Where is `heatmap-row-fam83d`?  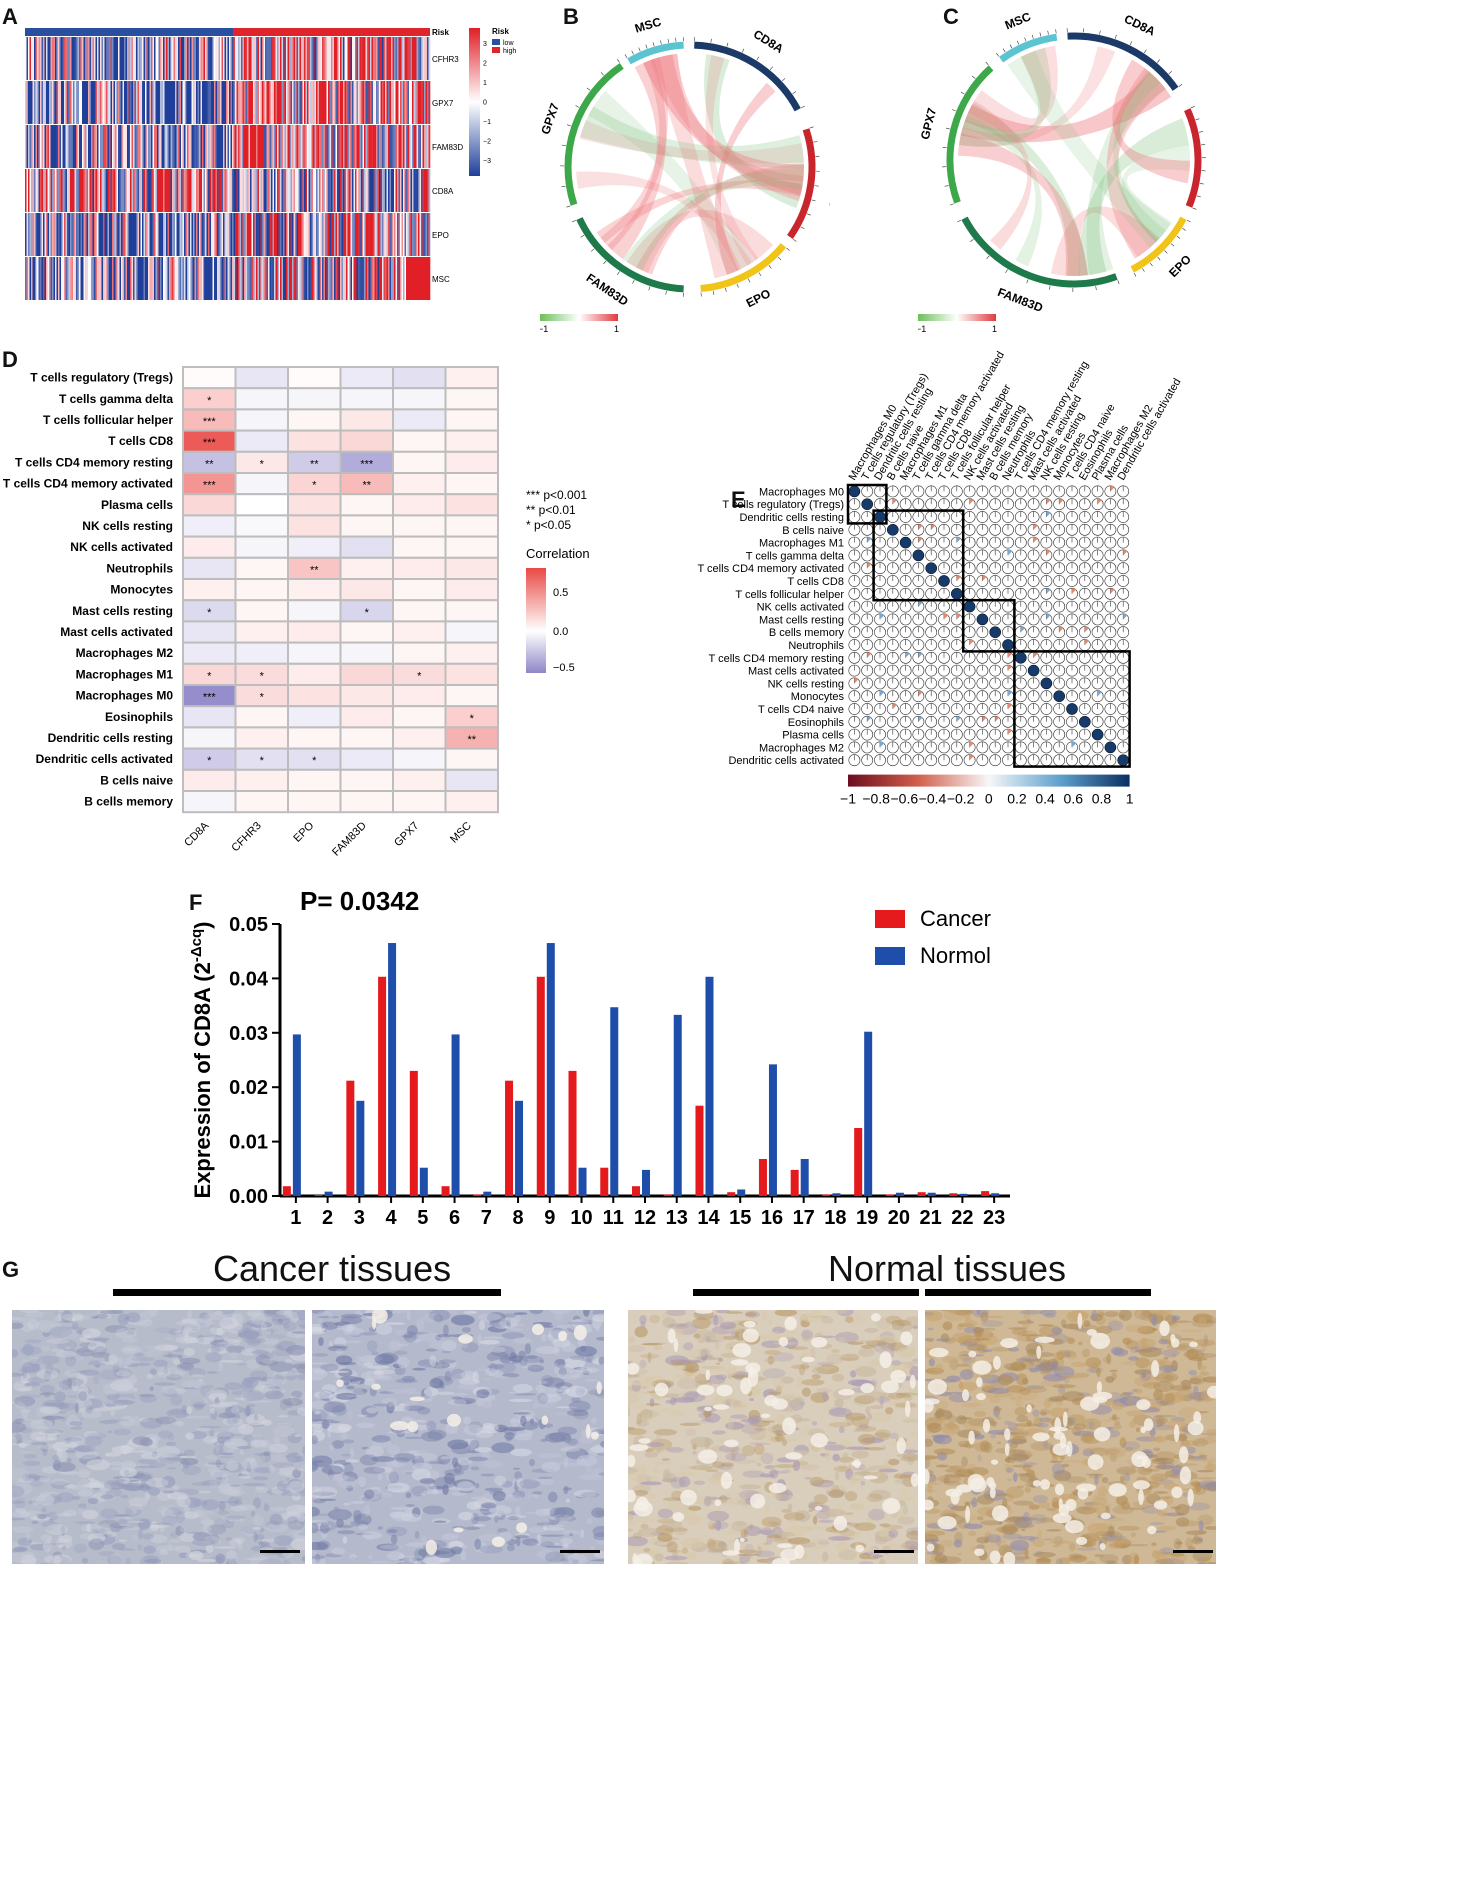 heatmap-row-fam83d is located at coordinates (228, 146).